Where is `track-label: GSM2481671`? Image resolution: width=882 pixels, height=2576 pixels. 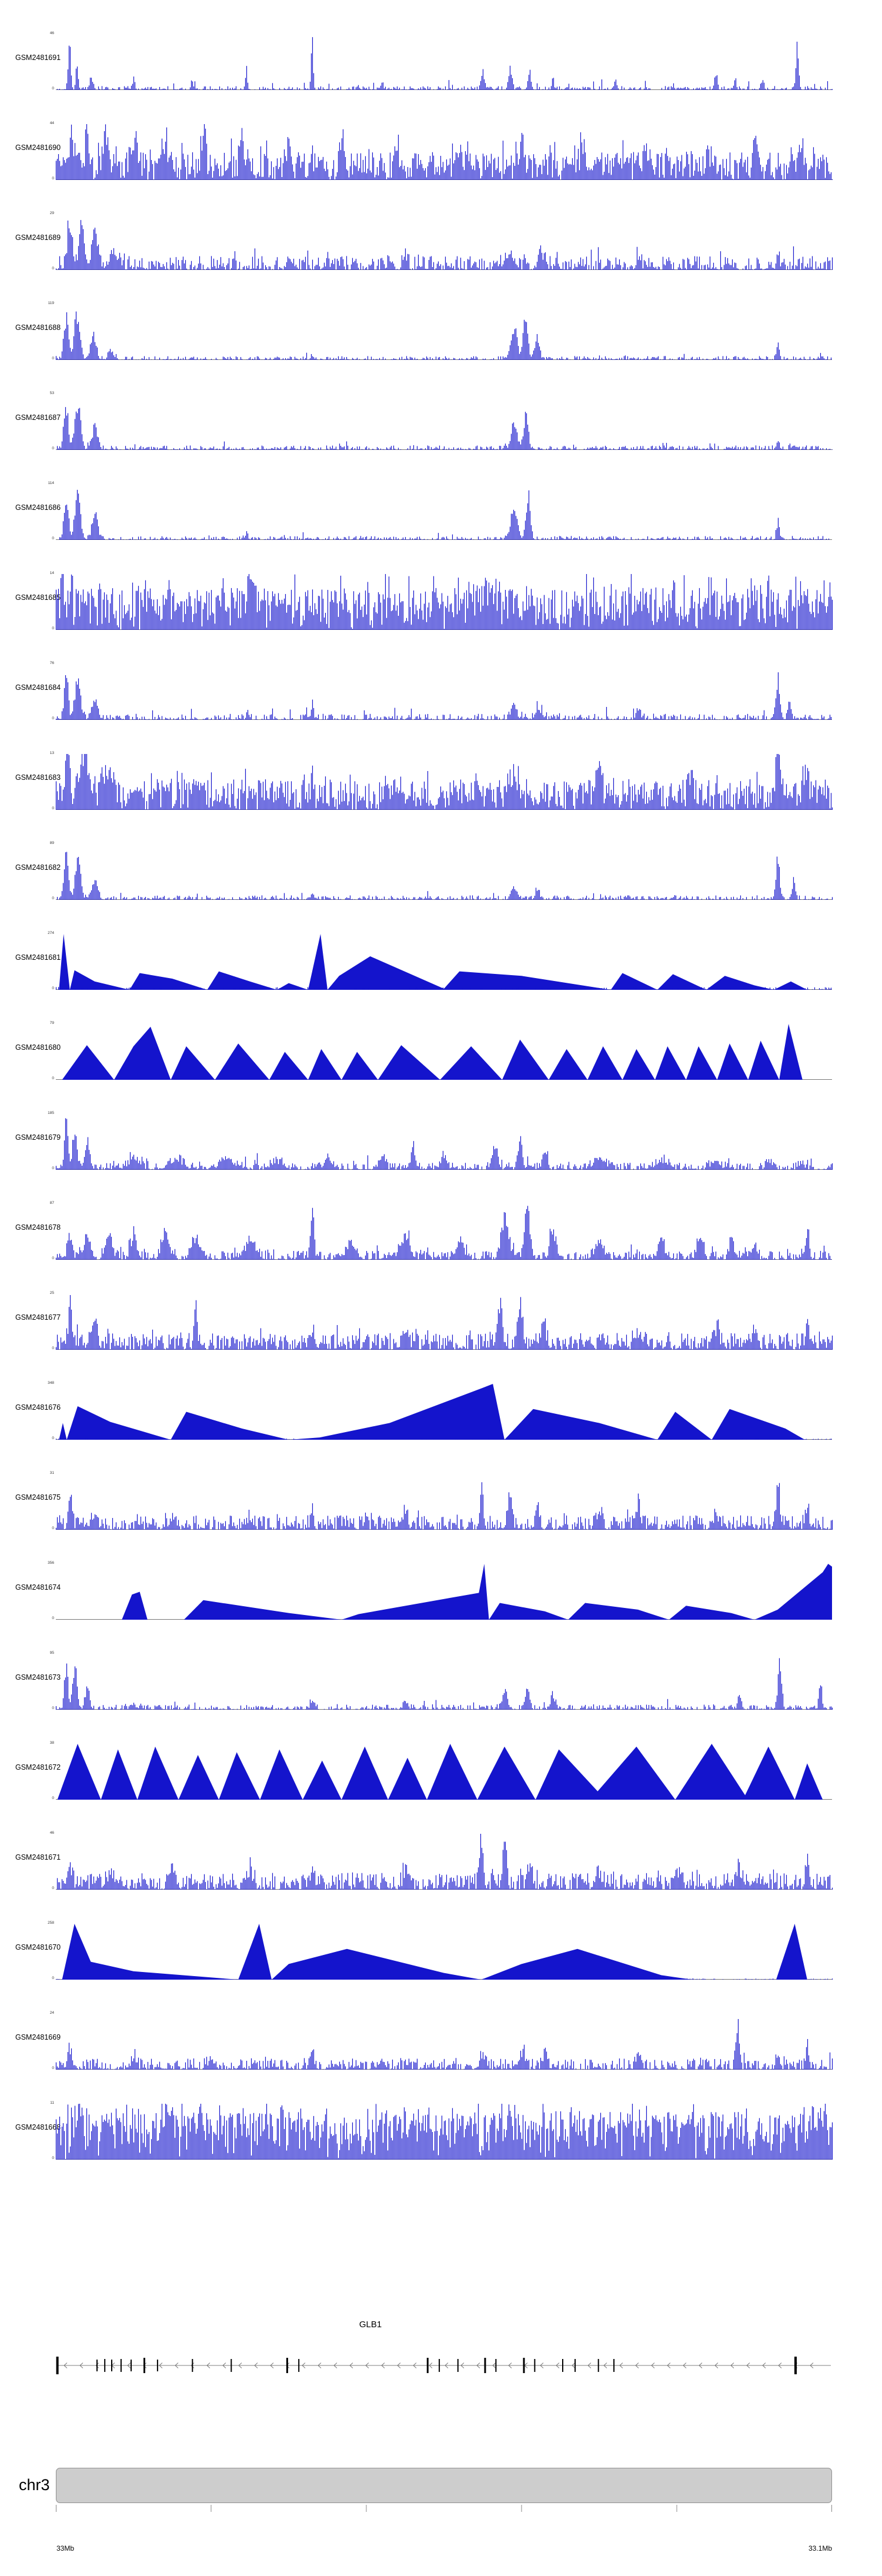 track-label: GSM2481671 is located at coordinates (38, 1857).